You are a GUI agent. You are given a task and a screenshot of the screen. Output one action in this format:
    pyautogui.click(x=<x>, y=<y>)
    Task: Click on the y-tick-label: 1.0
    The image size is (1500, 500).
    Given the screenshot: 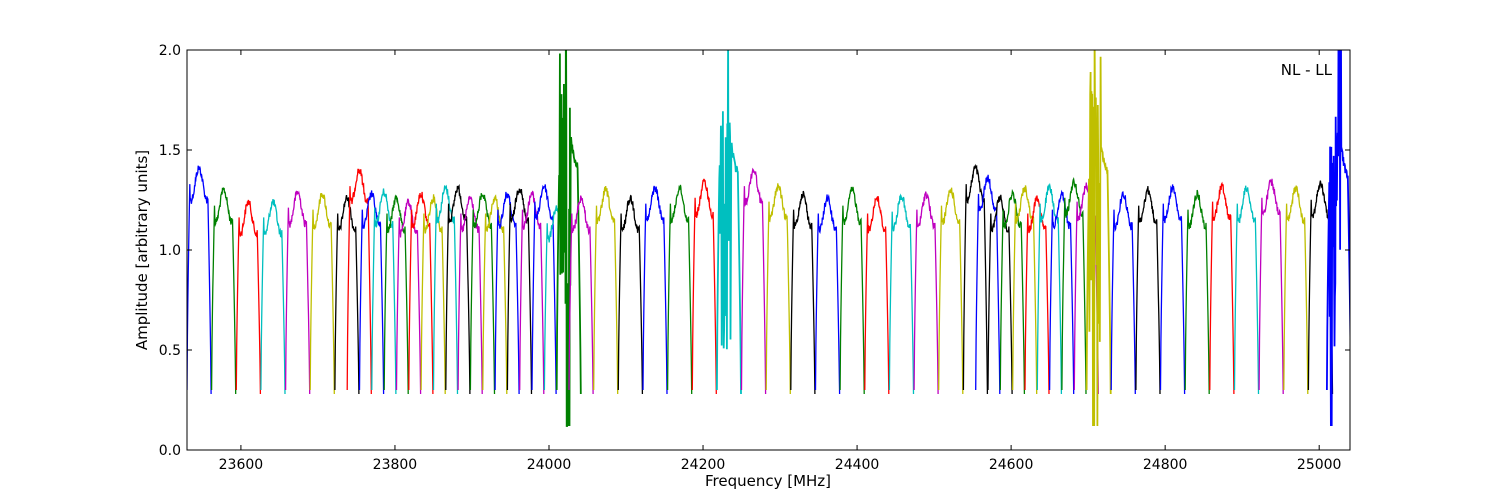 What is the action you would take?
    pyautogui.click(x=170, y=251)
    